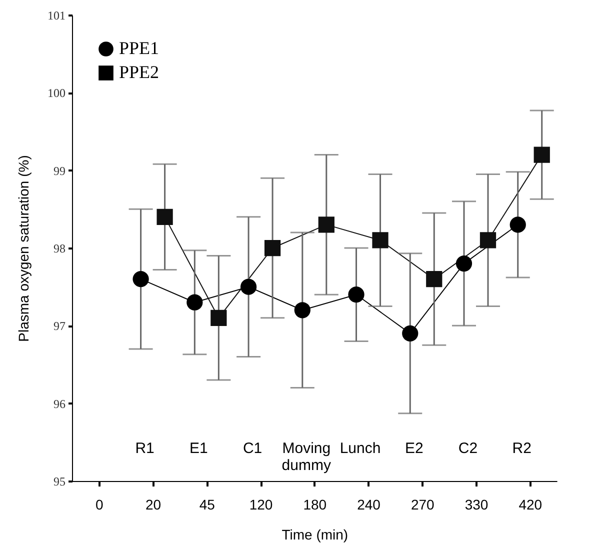 Image resolution: width=591 pixels, height=555 pixels. I want to click on x-tick-label: 0, so click(100, 504).